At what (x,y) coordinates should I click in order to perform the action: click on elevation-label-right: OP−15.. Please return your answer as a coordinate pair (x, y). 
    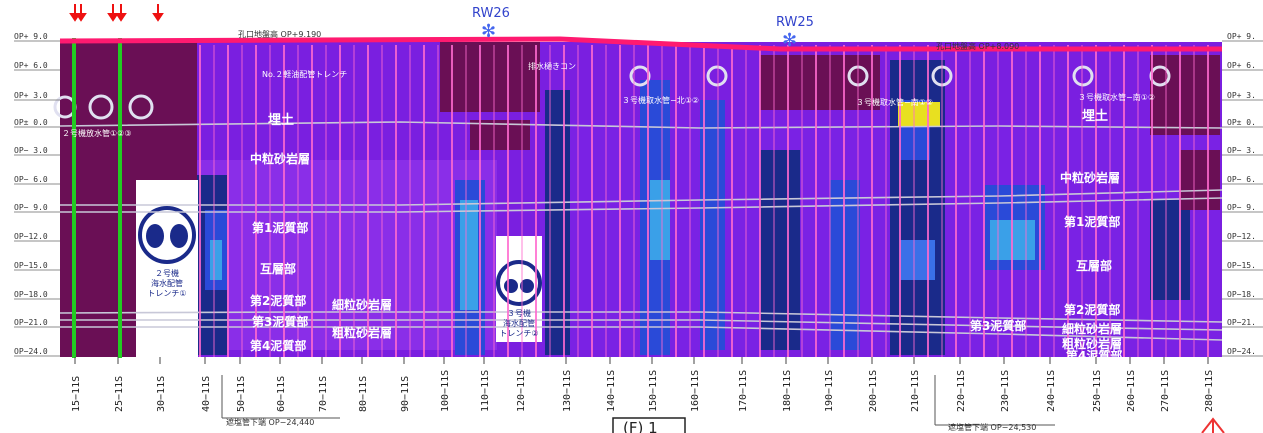
    Looking at the image, I should click on (1241, 265).